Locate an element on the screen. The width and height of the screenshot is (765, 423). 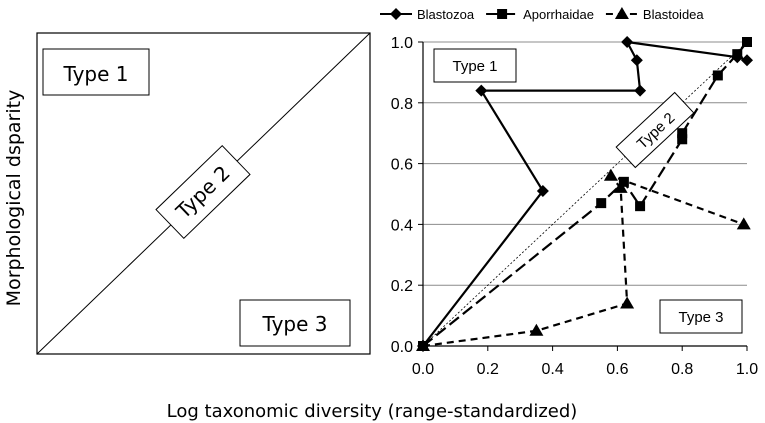
x-tick-label: 0.8 is located at coordinates (682, 369).